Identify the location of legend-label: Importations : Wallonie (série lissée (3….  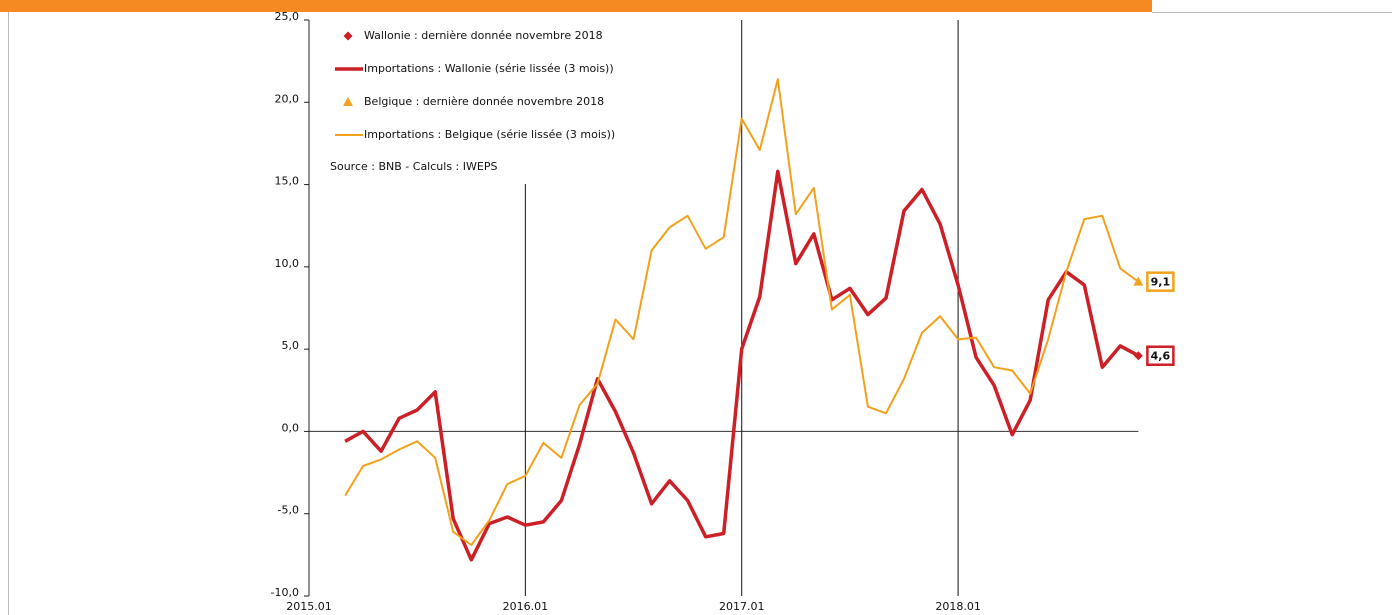
(489, 68).